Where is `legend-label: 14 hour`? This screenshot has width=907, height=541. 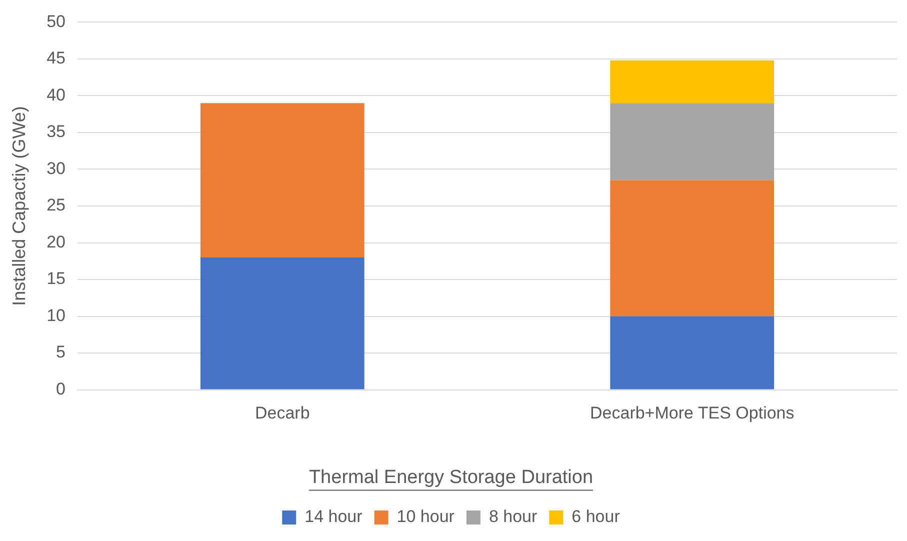 legend-label: 14 hour is located at coordinates (333, 516).